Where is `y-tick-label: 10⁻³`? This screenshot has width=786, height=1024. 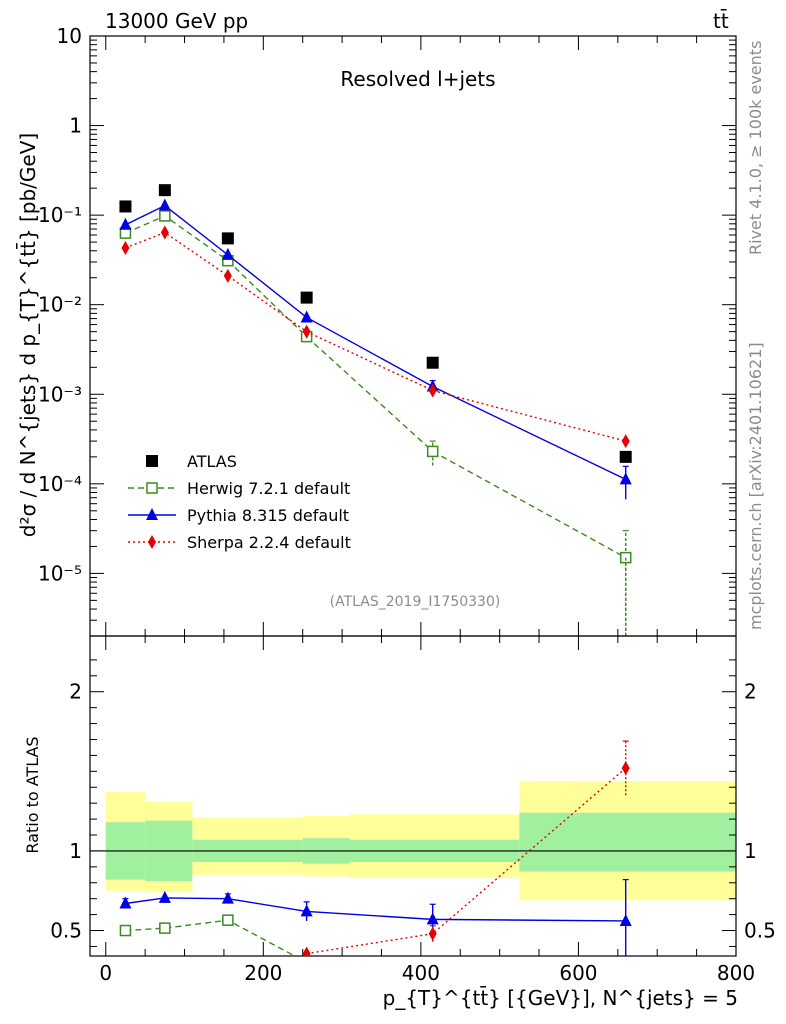 y-tick-label: 10⁻³ is located at coordinates (60, 394).